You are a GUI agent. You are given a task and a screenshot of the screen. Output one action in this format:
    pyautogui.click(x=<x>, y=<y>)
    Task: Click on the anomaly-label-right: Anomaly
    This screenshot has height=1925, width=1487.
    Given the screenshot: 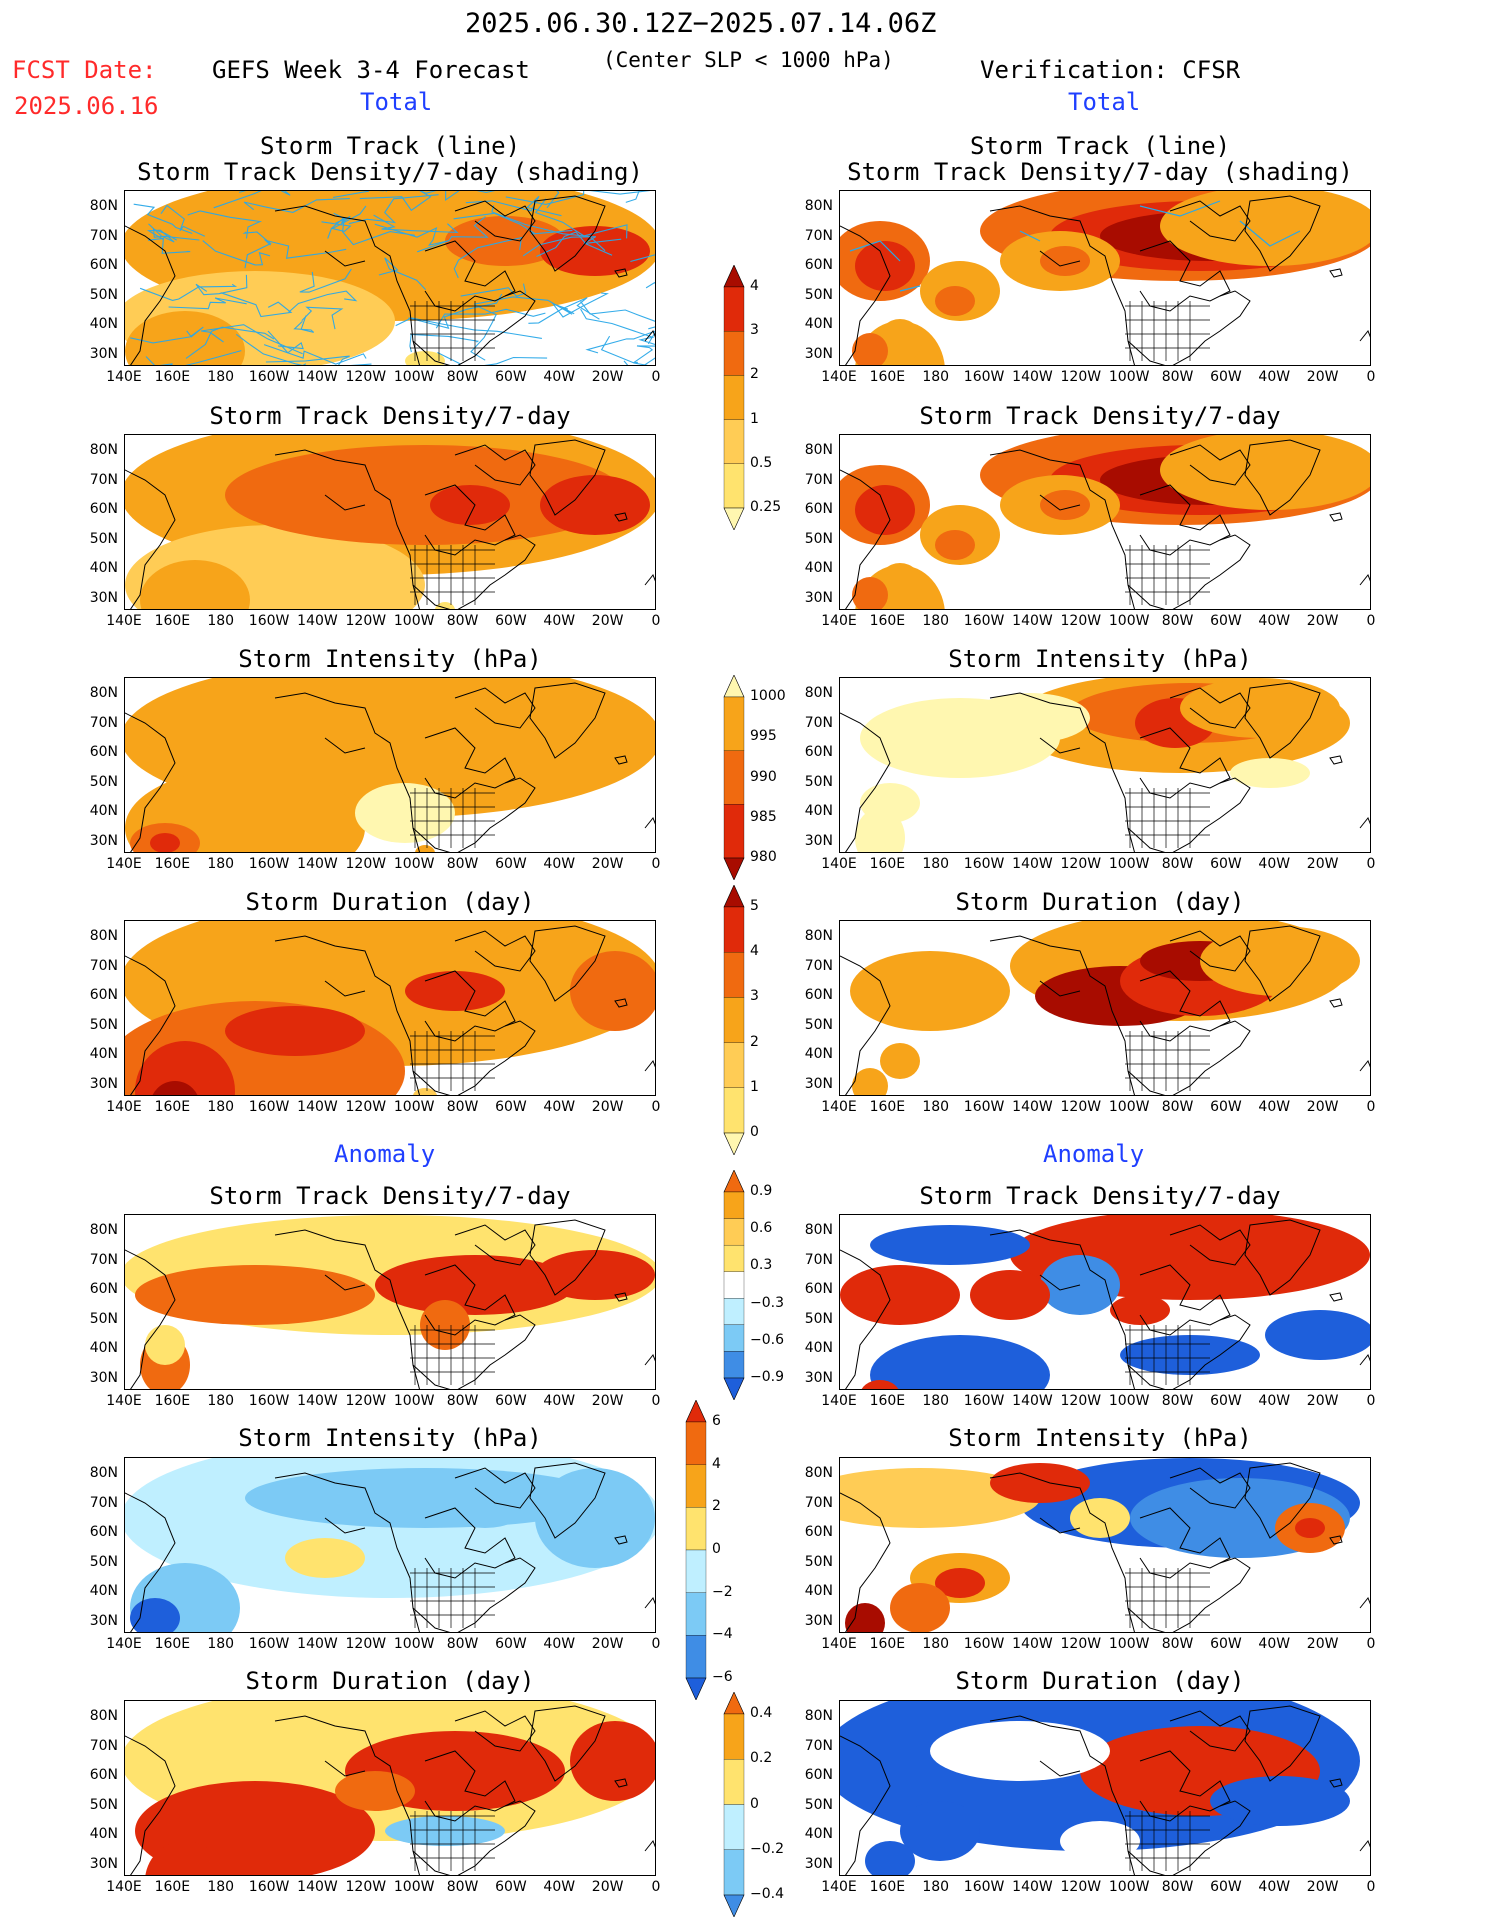 What is the action you would take?
    pyautogui.click(x=1094, y=1154)
    